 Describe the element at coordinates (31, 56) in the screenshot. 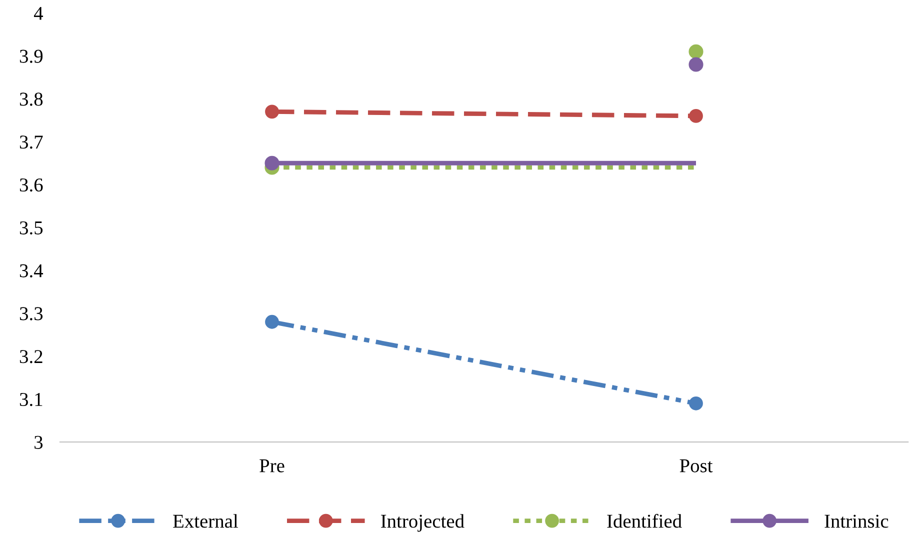

I see `y-tick-label: 3.9` at that location.